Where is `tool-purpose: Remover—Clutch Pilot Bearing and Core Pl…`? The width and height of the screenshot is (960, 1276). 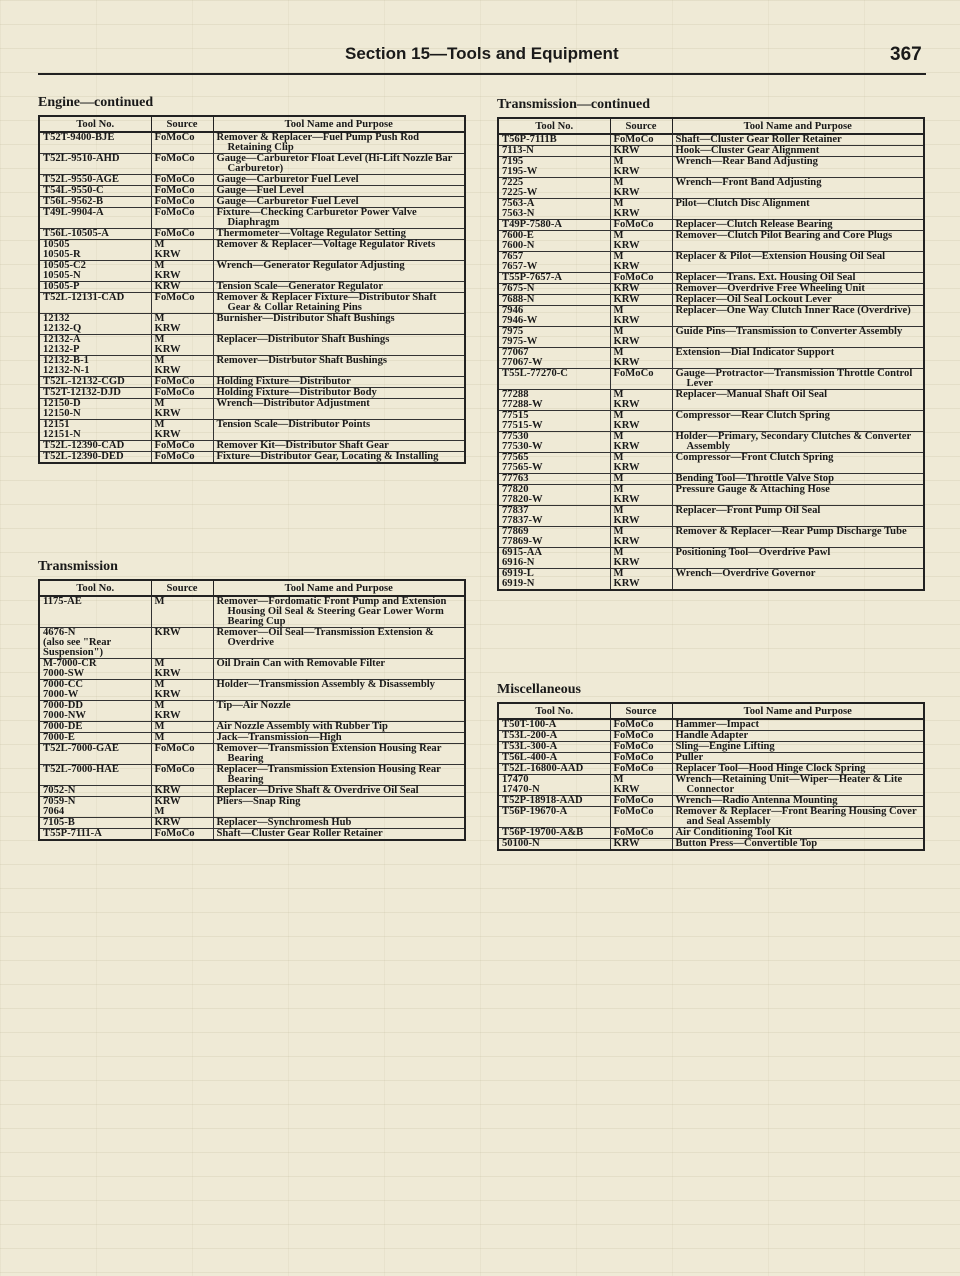
tool-purpose: Remover—Clutch Pilot Bearing and Core Pl… is located at coordinates (798, 241).